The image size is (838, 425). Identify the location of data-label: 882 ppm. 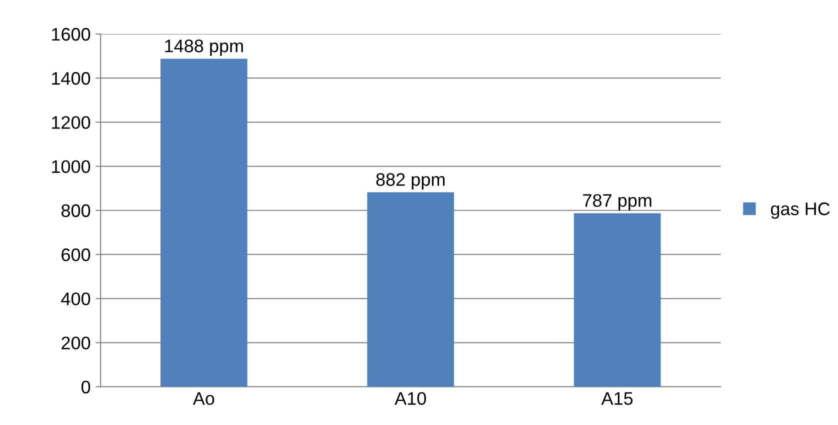
(410, 181).